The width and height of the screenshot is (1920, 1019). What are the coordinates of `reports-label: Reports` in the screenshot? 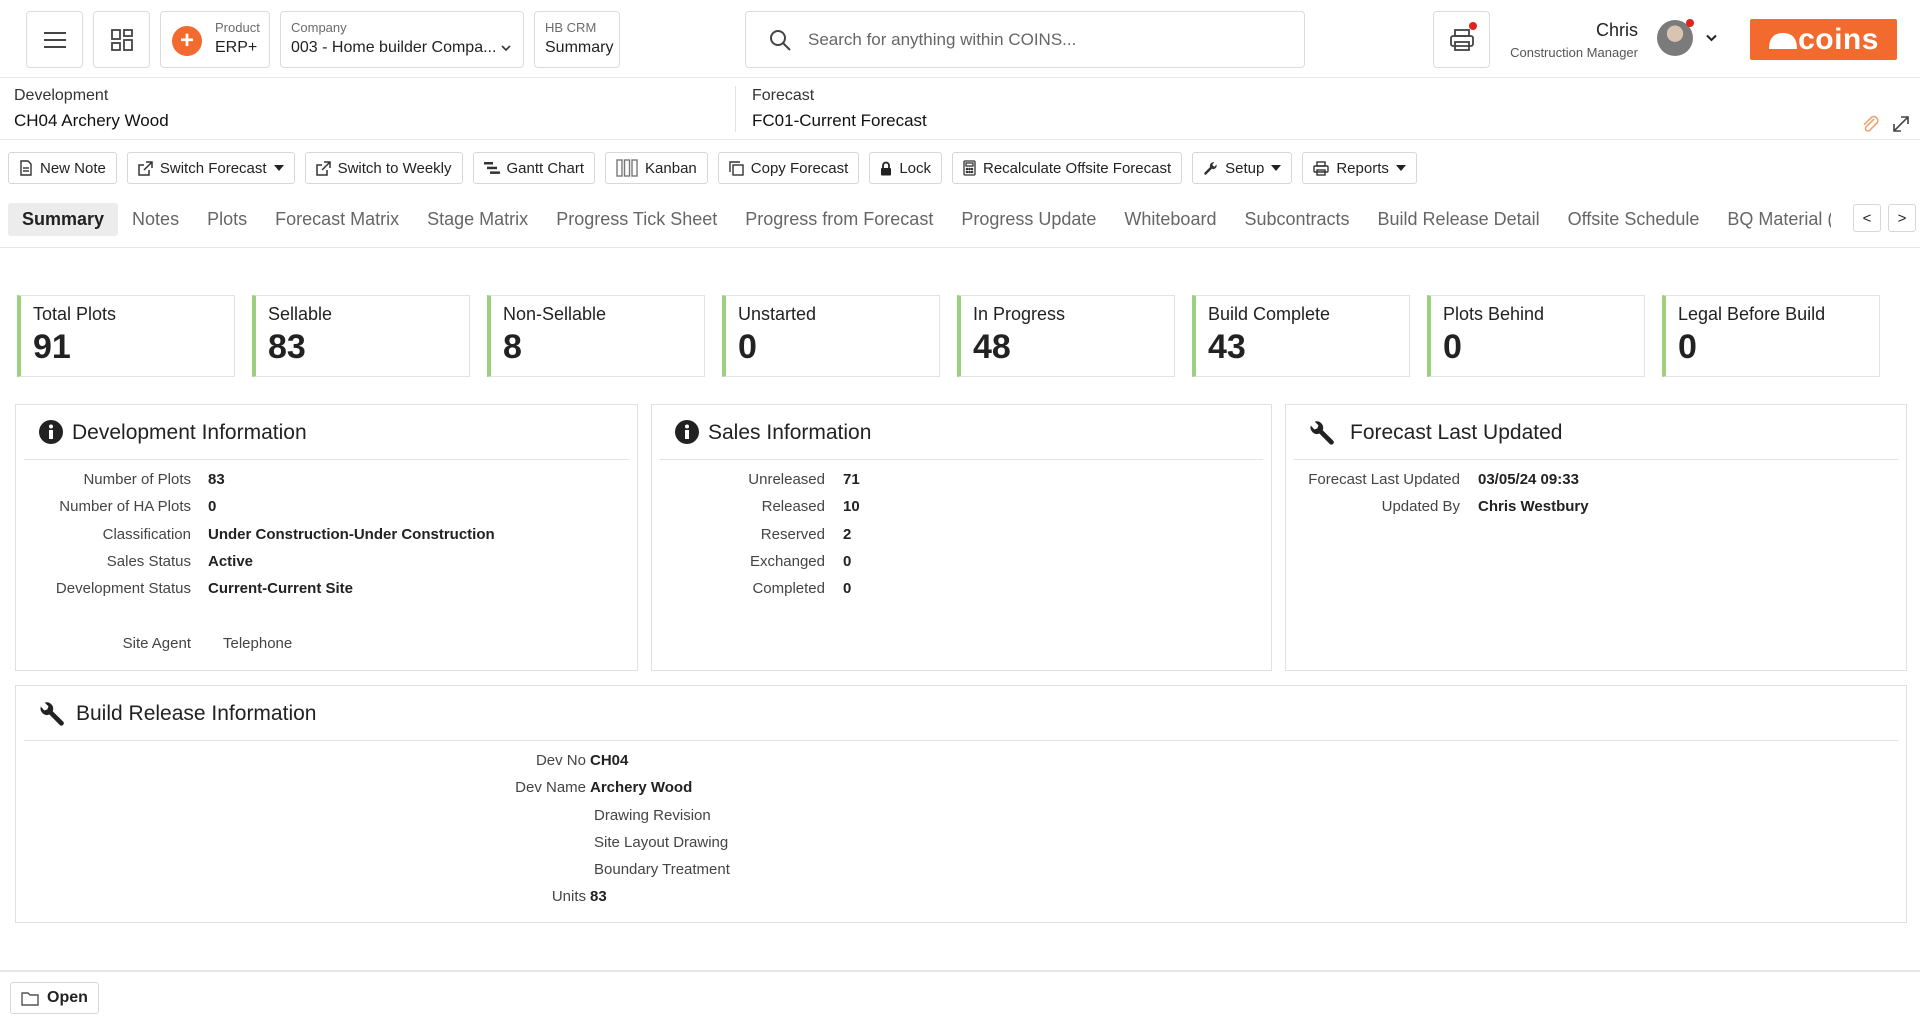 It's located at (1362, 168).